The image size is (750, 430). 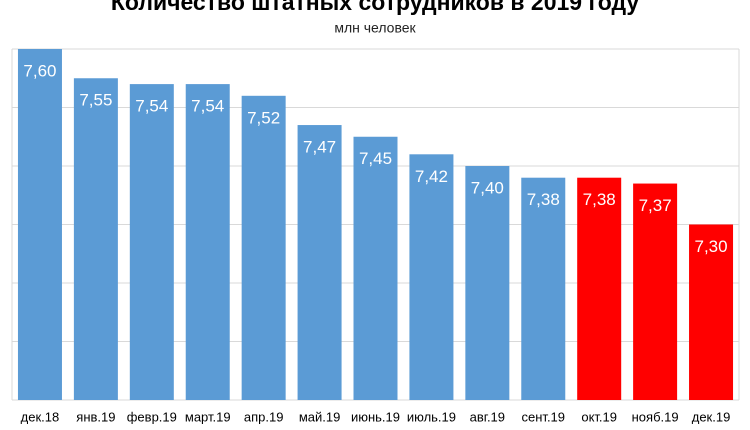 I want to click on x-tick-label: авг.19, so click(x=487, y=416).